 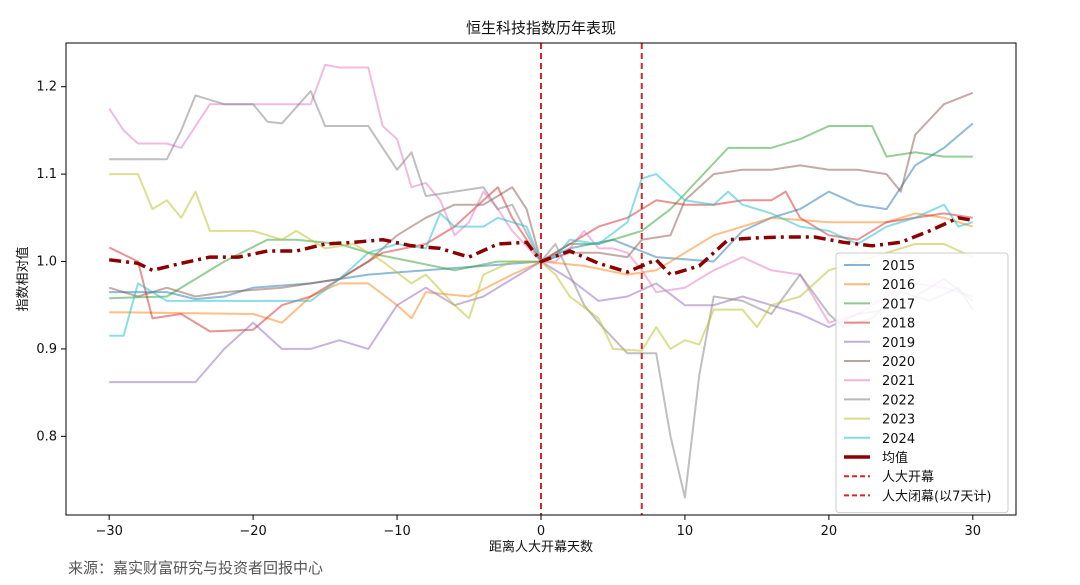 What do you see at coordinates (396, 531) in the screenshot?
I see `x-tick-label: −10` at bounding box center [396, 531].